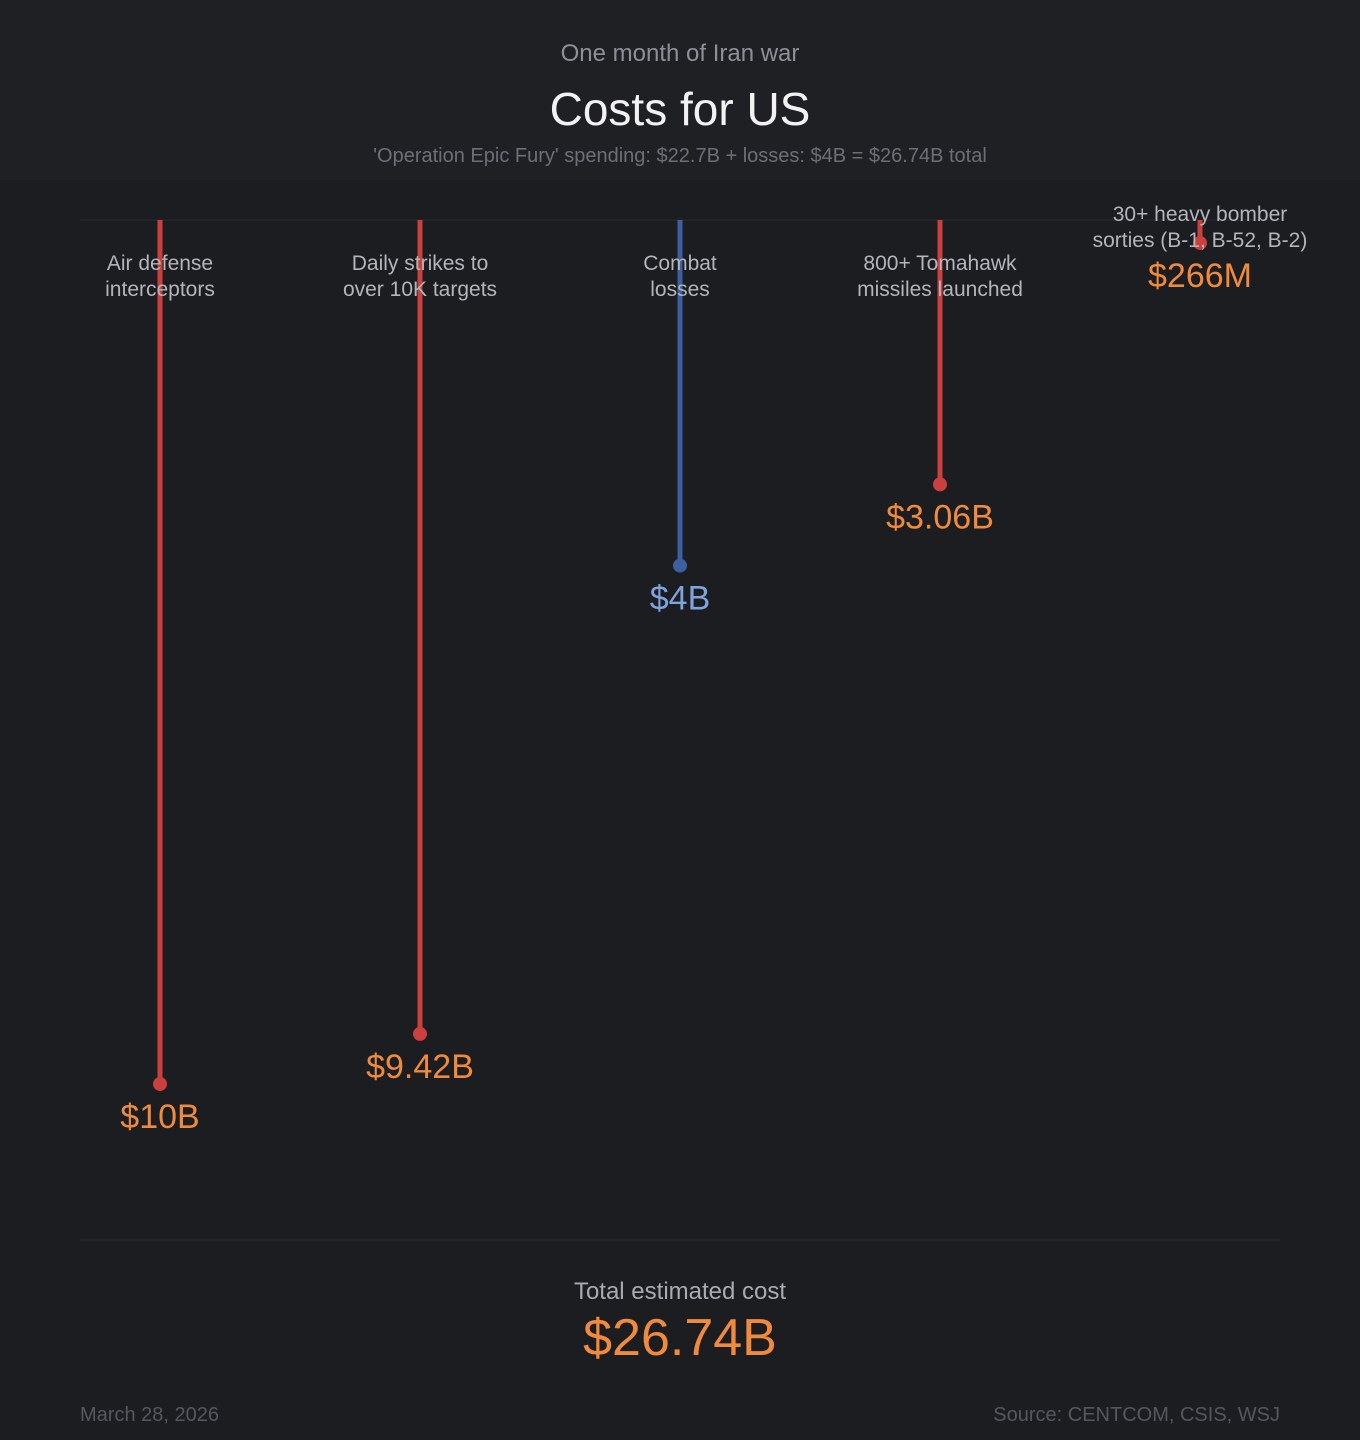 This screenshot has height=1440, width=1360. What do you see at coordinates (160, 289) in the screenshot?
I see `category-label: interceptors` at bounding box center [160, 289].